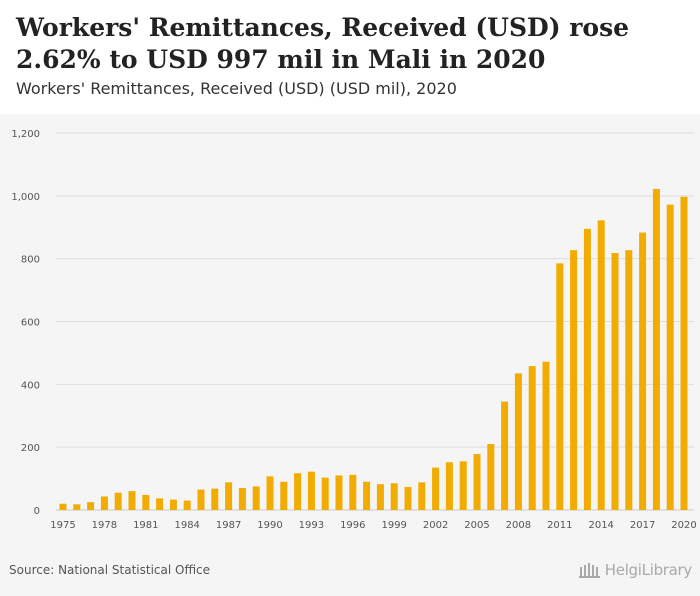  I want to click on bar-2000, so click(408, 498).